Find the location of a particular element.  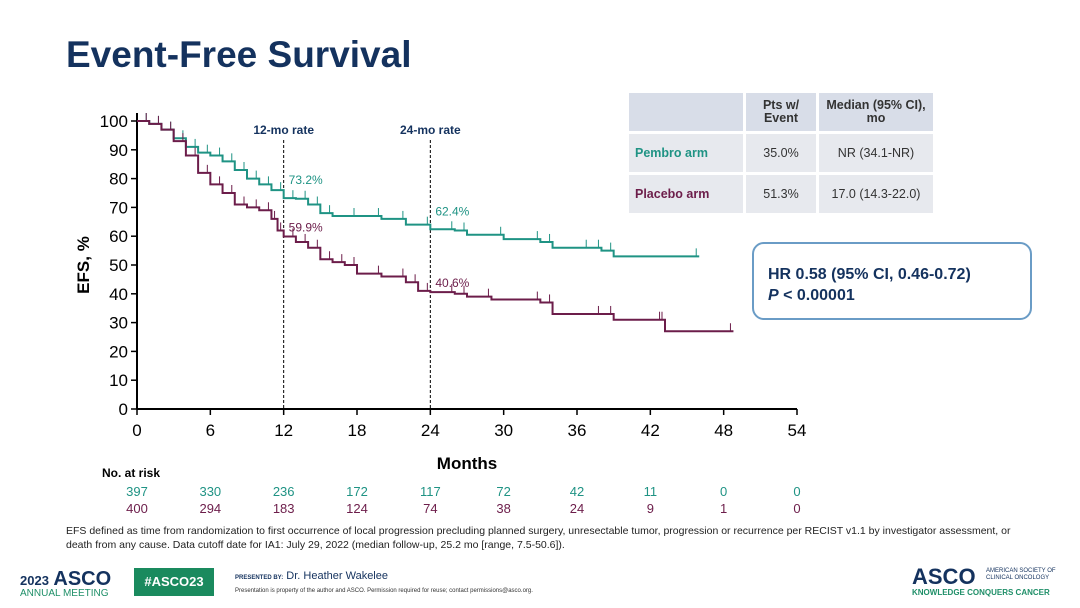

x-tick-label: 6 is located at coordinates (210, 430).